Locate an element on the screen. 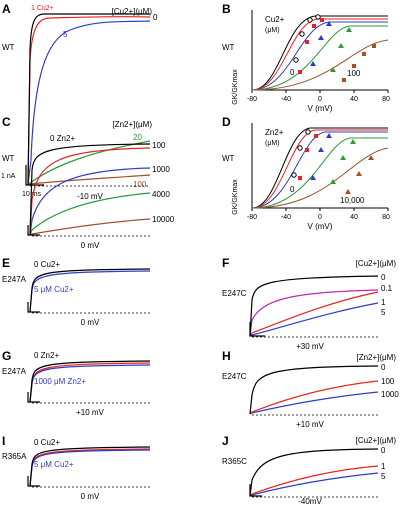  panel-d-legend-units: (μM) is located at coordinates (272, 143).